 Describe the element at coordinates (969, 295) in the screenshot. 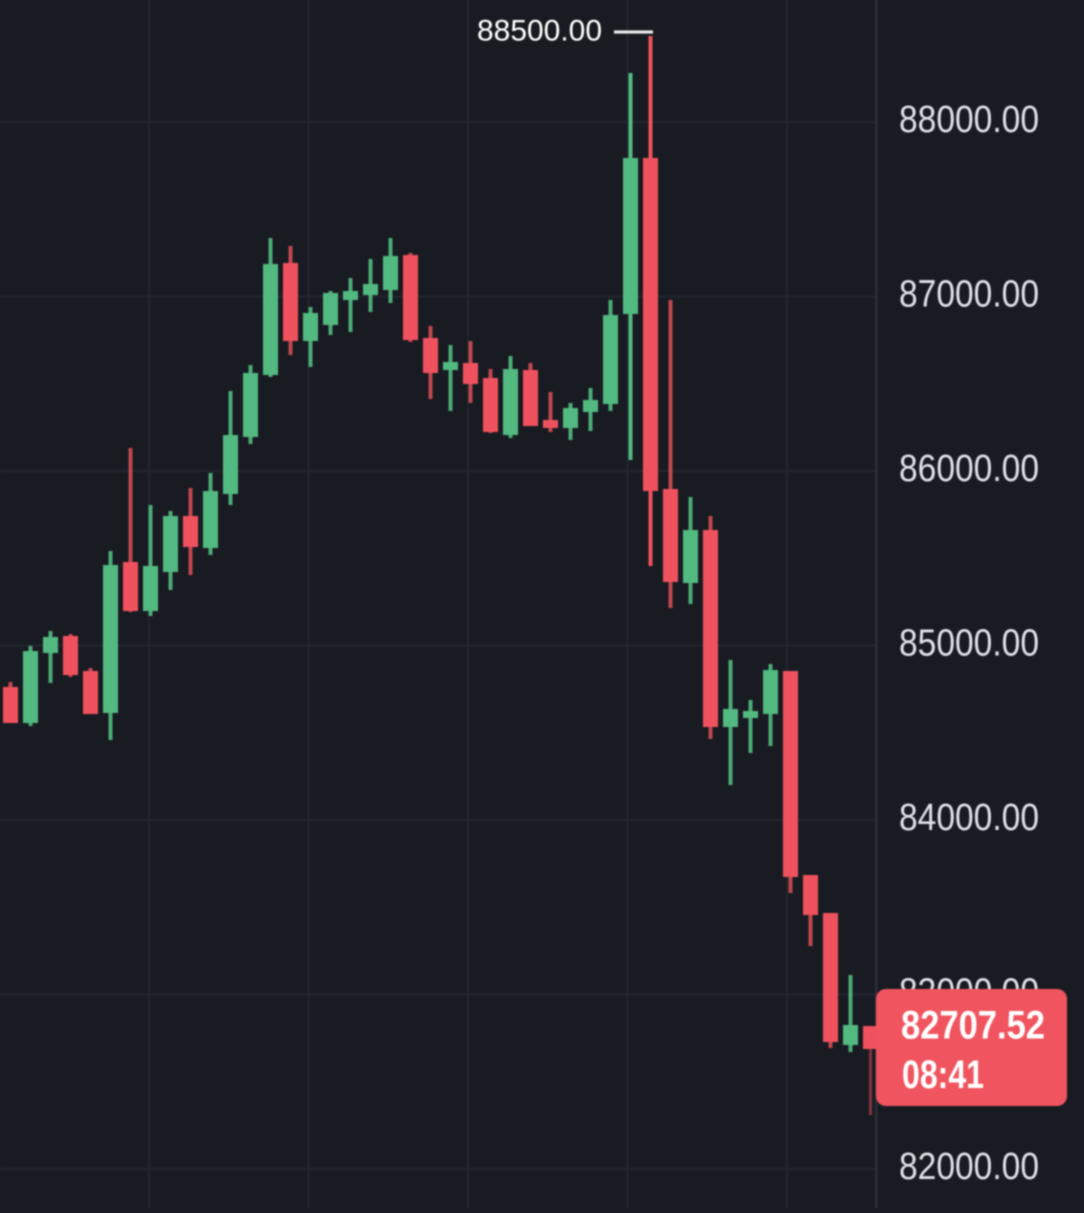

I see `svg-text: 87000.00` at that location.